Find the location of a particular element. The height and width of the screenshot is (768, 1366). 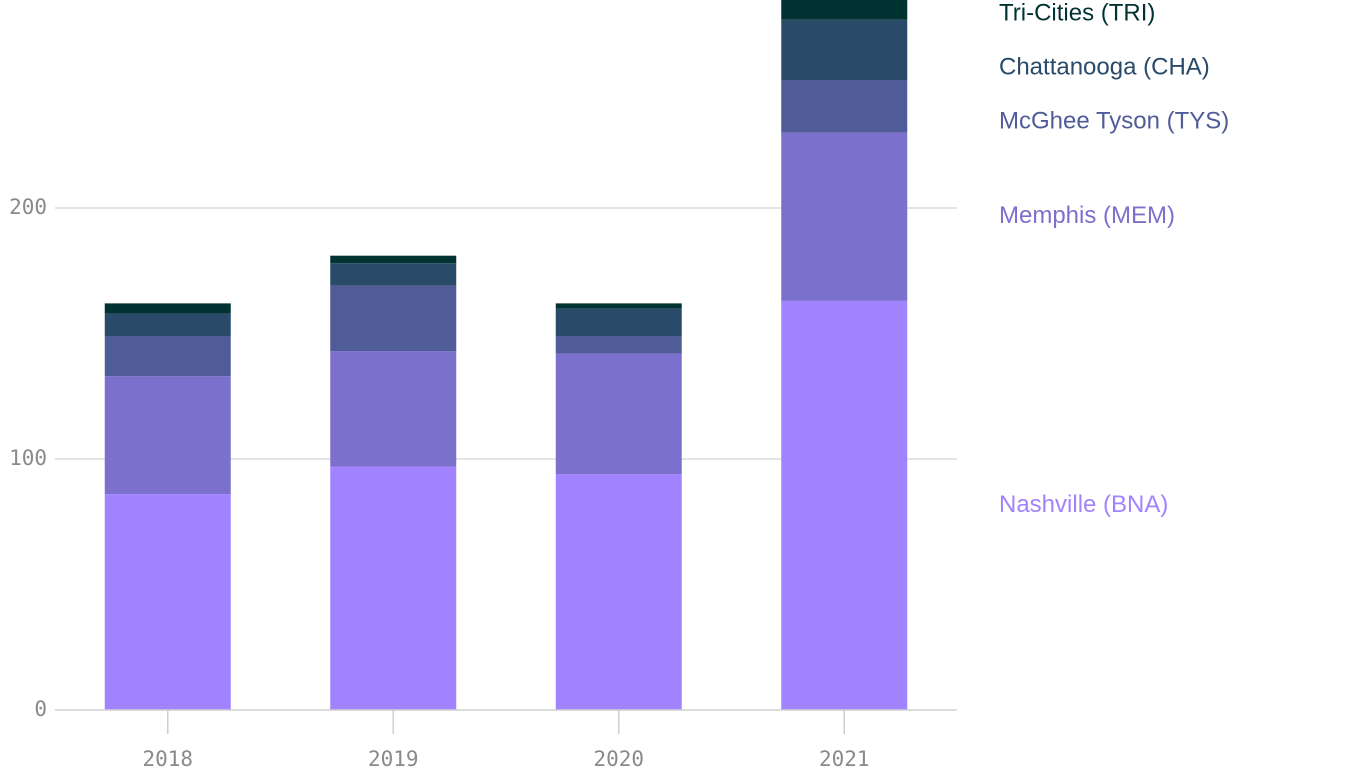

y-tick-label: 200 is located at coordinates (28, 207).